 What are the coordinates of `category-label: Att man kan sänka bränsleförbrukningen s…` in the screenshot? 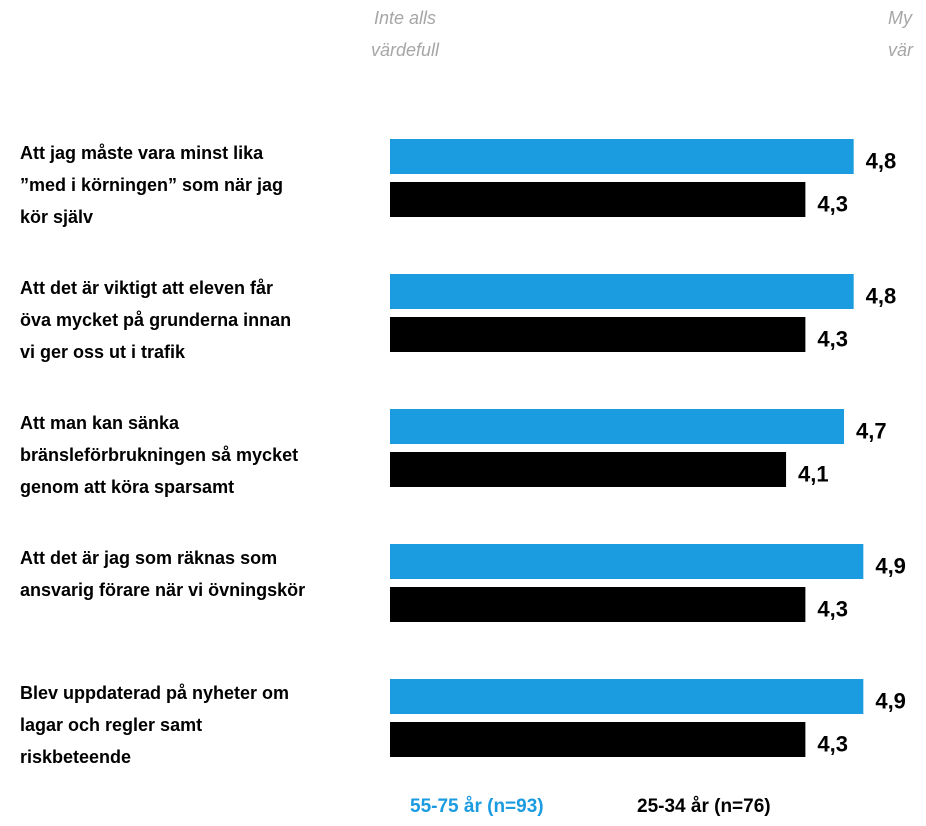 It's located at (159, 455).